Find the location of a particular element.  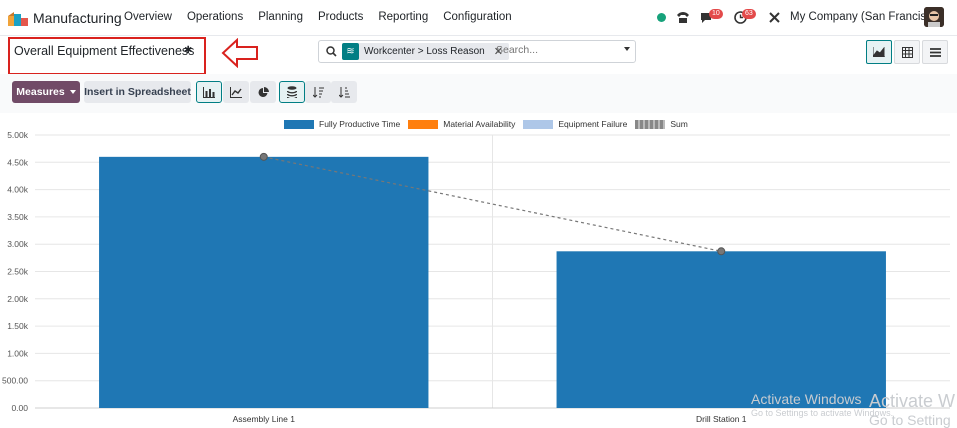

layers-icon: ≋ is located at coordinates (350, 51).